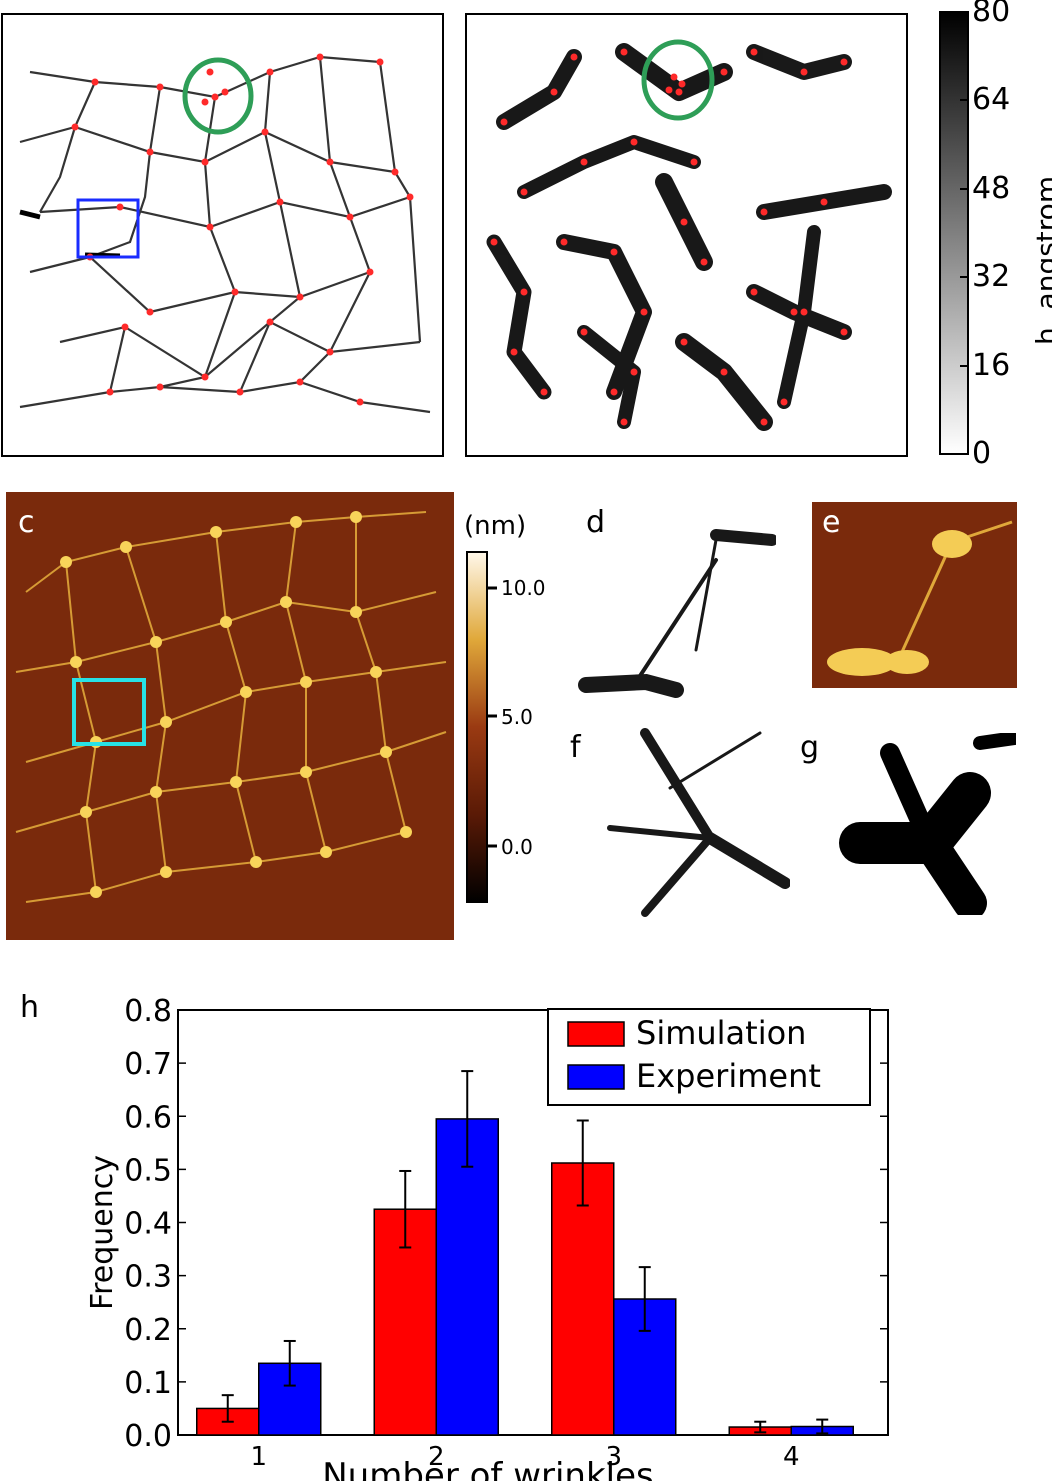 Image resolution: width=1052 pixels, height=1481 pixels. What do you see at coordinates (481, 727) in the screenshot?
I see `afm-colorbar` at bounding box center [481, 727].